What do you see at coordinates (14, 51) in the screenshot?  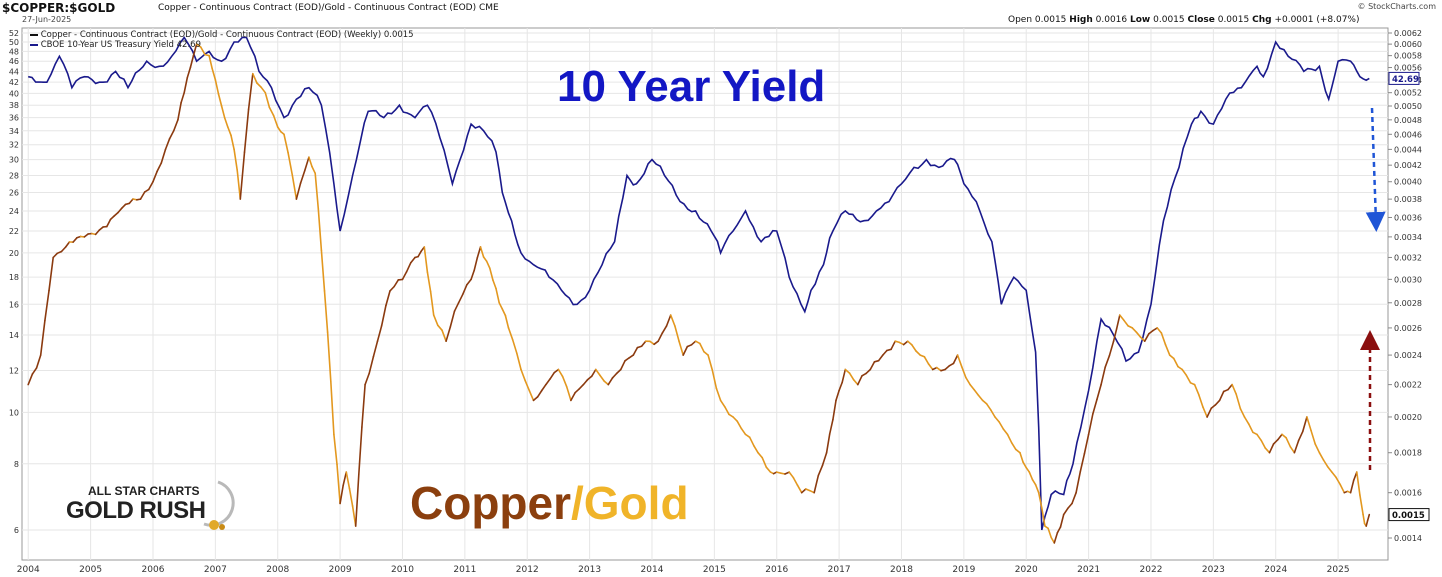 I see `left-tick-label: 48` at bounding box center [14, 51].